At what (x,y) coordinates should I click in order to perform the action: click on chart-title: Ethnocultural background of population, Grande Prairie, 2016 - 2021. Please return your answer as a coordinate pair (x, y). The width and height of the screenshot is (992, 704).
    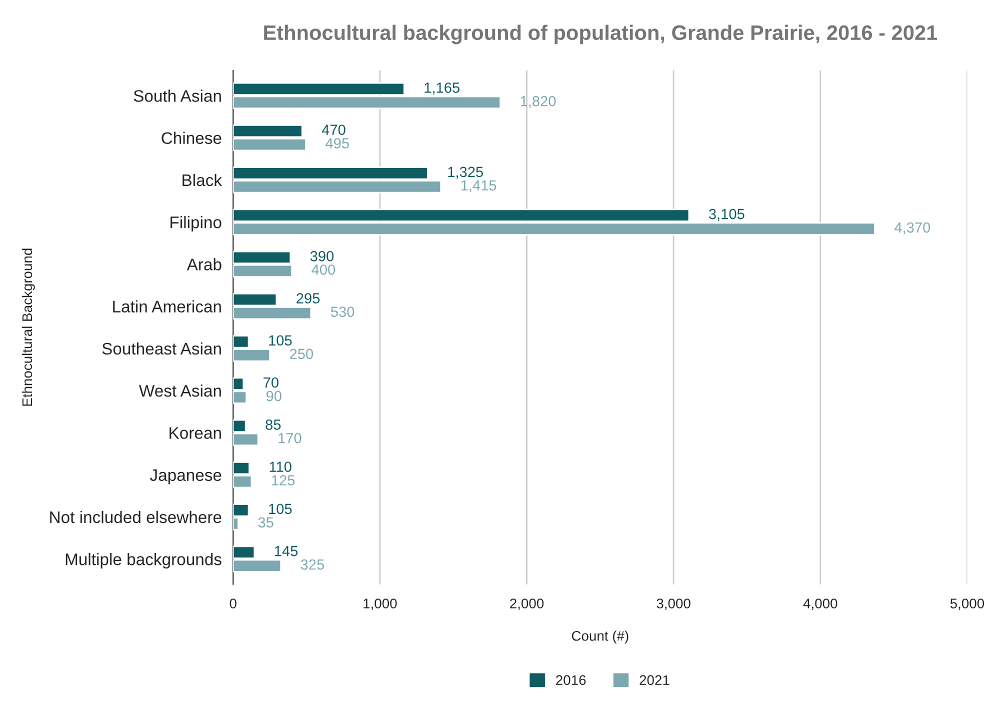
    Looking at the image, I should click on (601, 34).